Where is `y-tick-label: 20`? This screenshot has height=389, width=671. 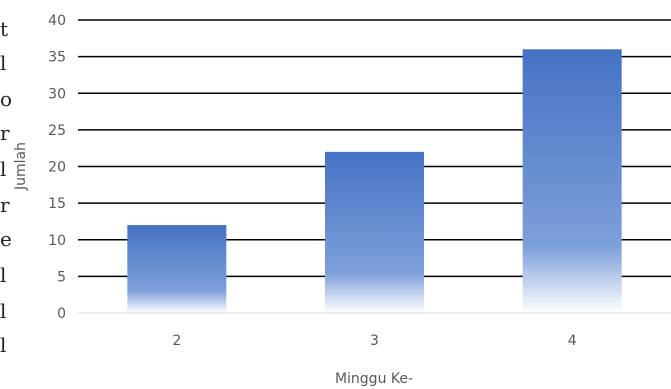 y-tick-label: 20 is located at coordinates (57, 168).